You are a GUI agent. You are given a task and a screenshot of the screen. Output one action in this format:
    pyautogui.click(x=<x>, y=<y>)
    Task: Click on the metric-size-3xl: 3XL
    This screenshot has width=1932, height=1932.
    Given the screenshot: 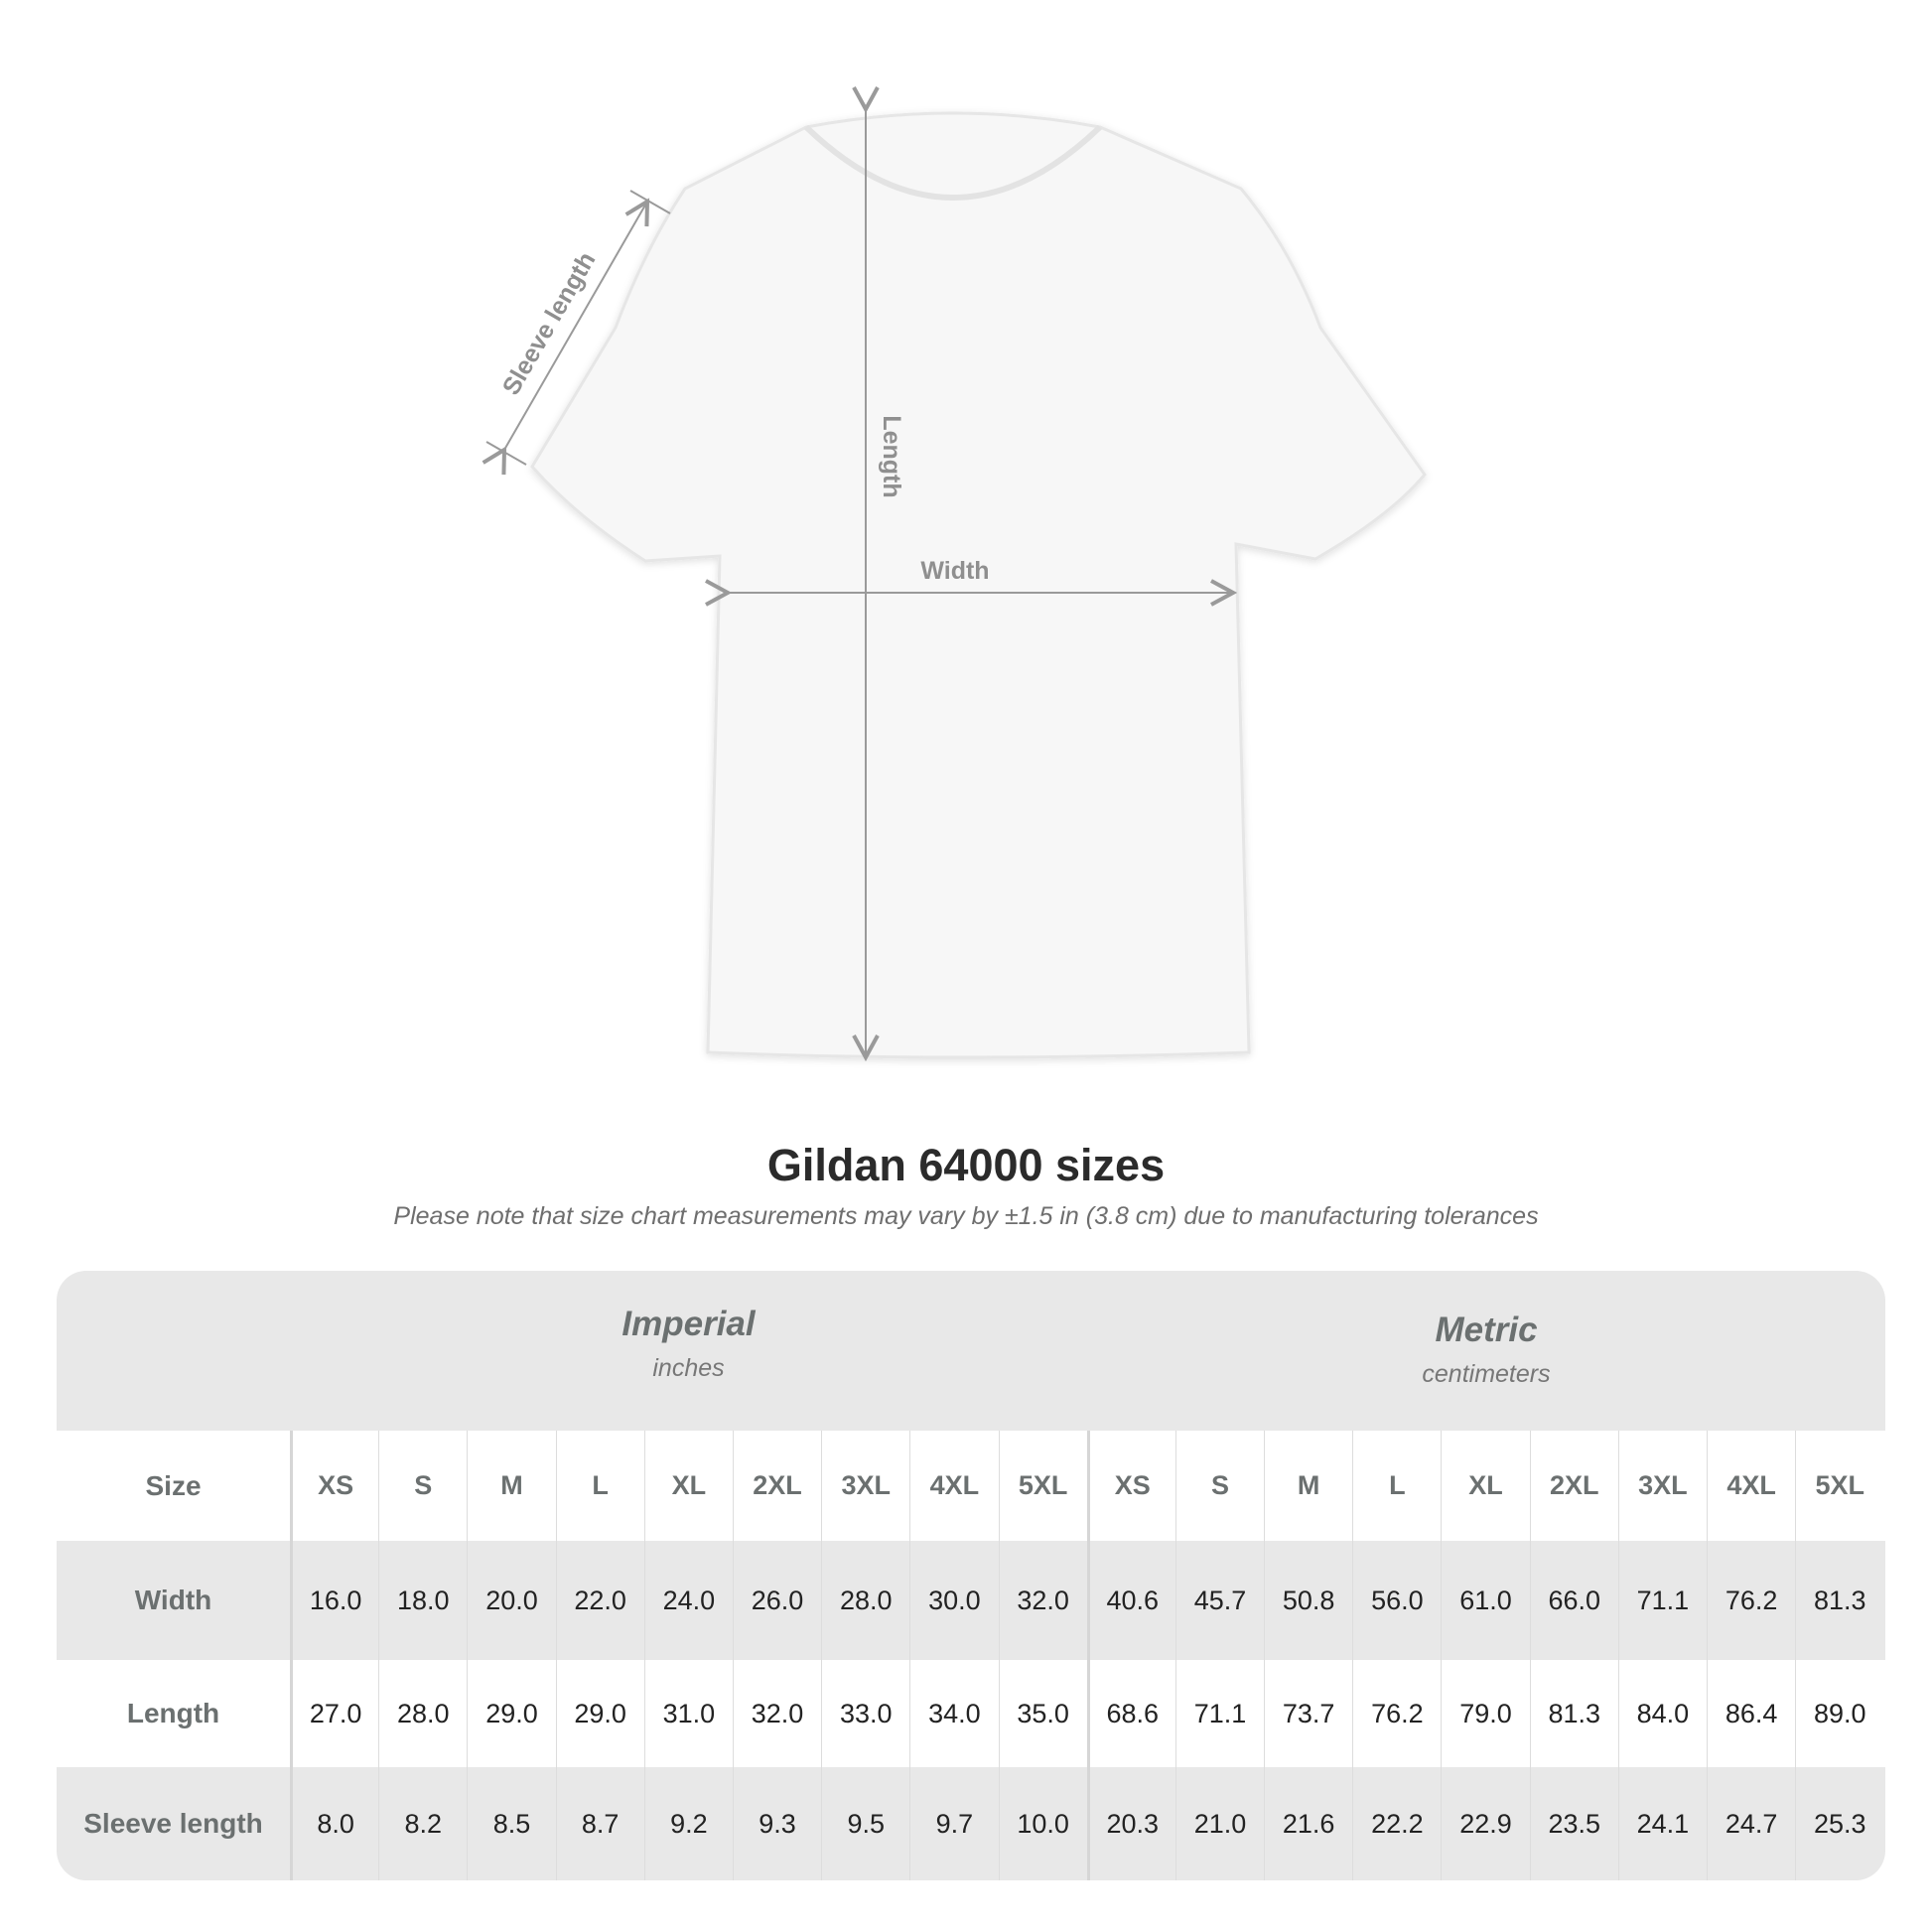 What is the action you would take?
    pyautogui.click(x=1662, y=1486)
    